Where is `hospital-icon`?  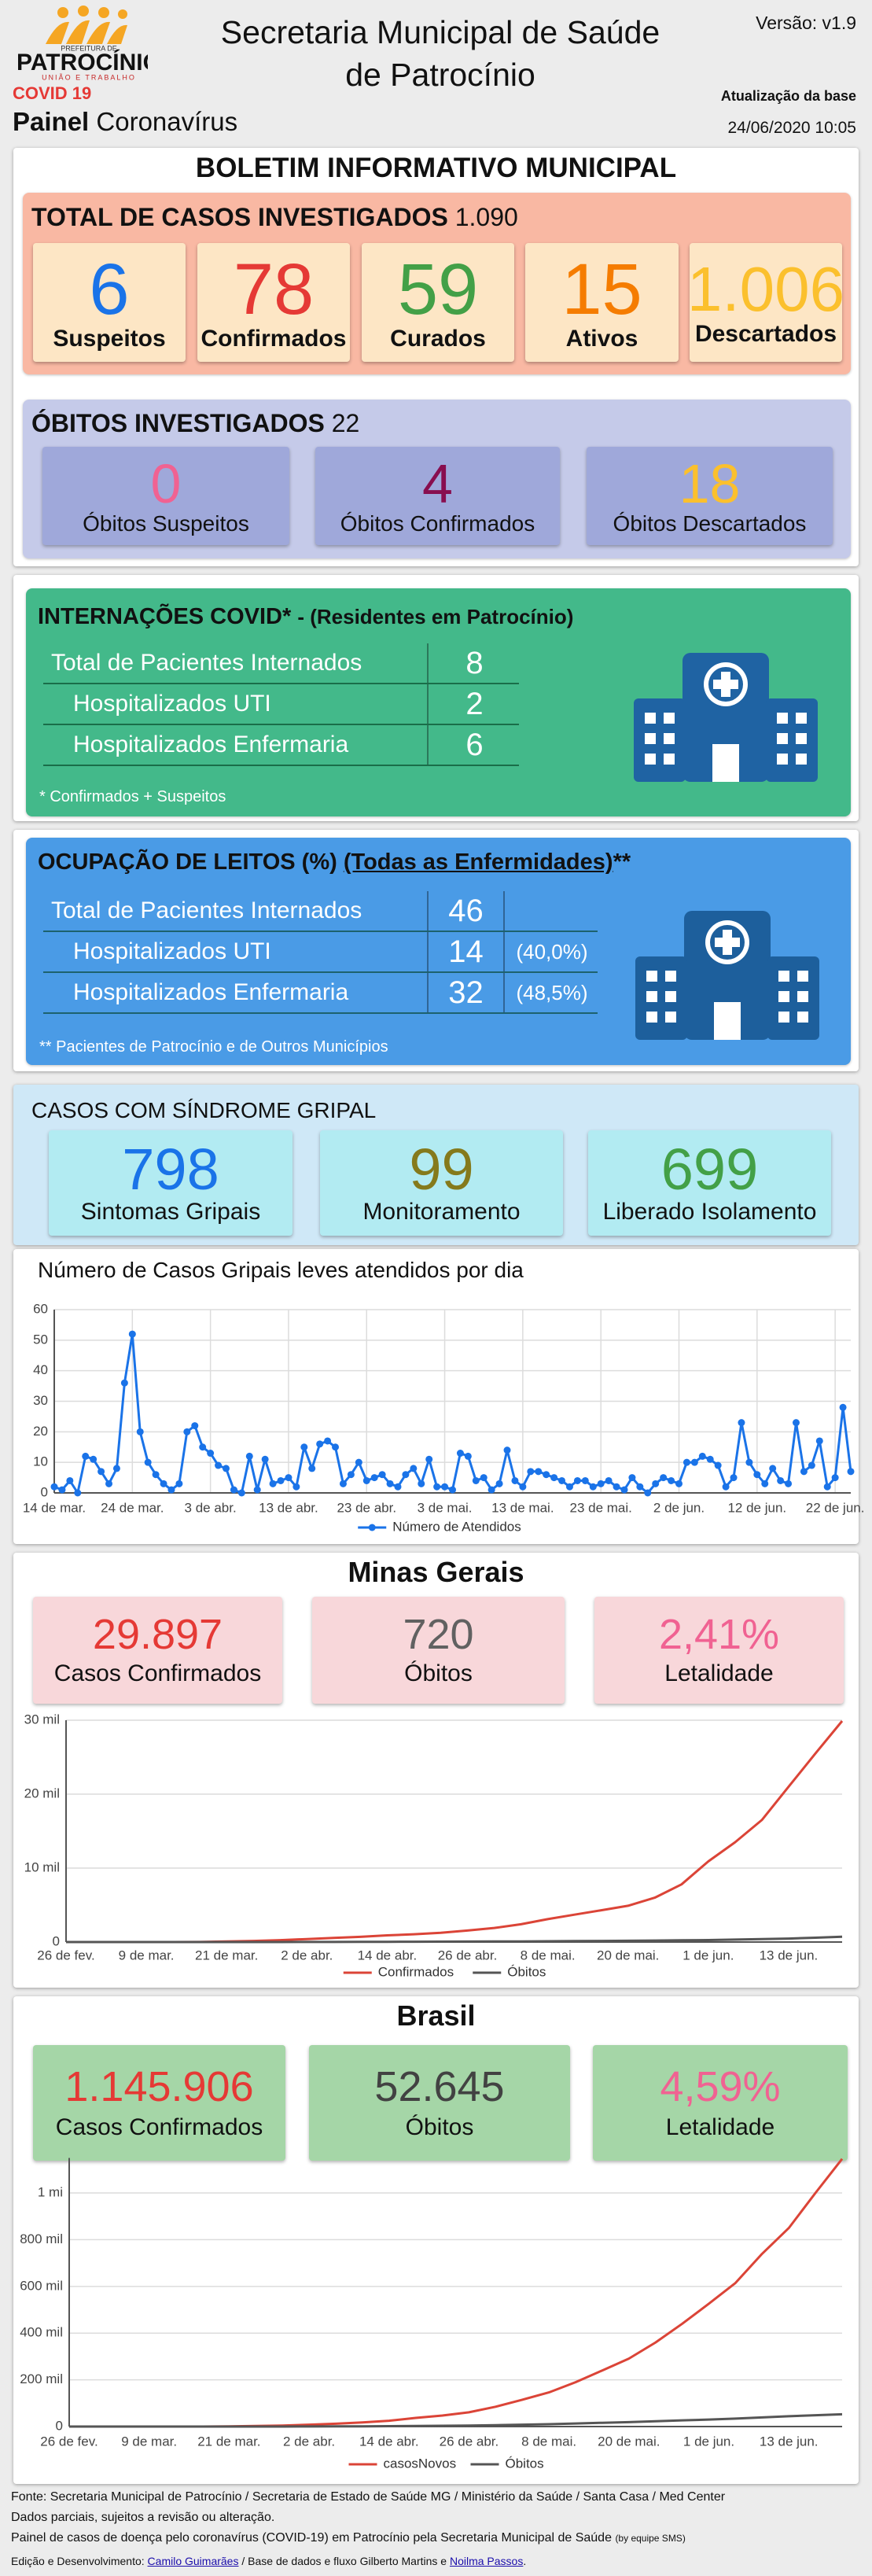 hospital-icon is located at coordinates (726, 717).